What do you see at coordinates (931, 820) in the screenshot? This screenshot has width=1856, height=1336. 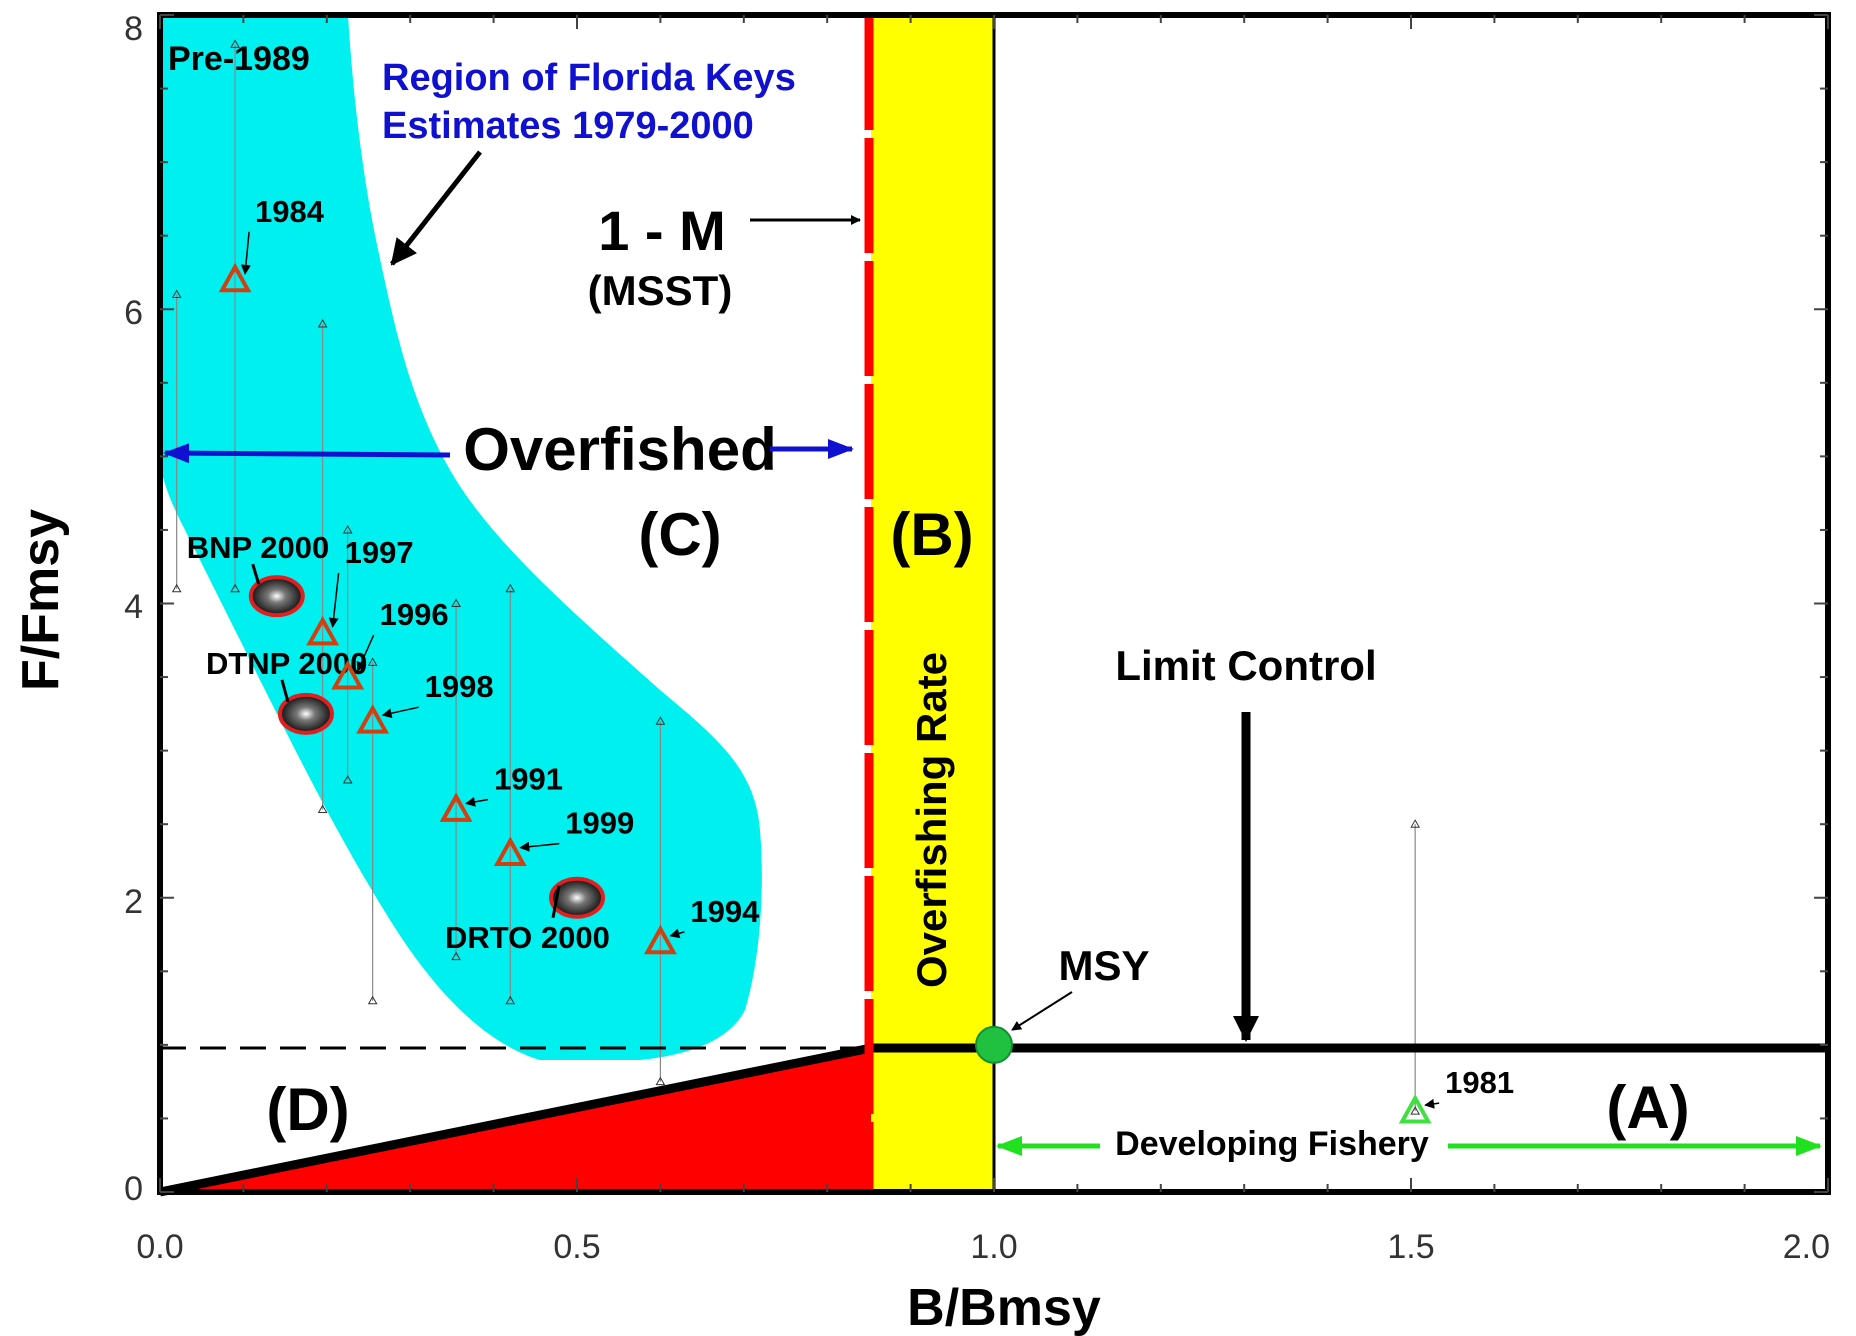 I see `overfishing-rate-label: Overfishing Rate` at bounding box center [931, 820].